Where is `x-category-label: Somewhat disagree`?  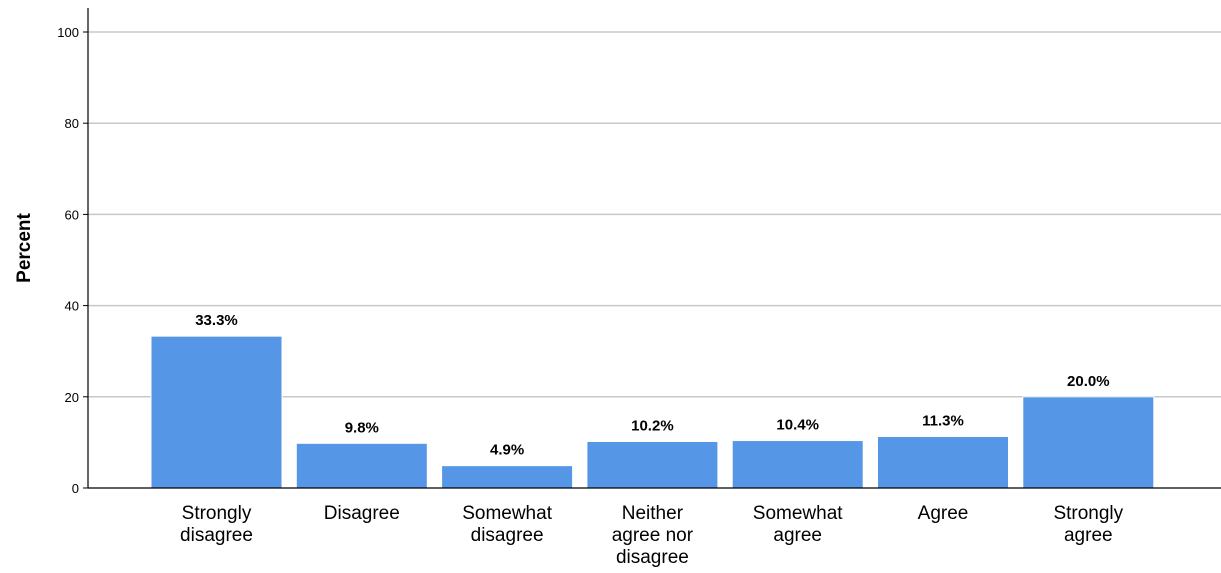
x-category-label: Somewhat disagree is located at coordinates (507, 524).